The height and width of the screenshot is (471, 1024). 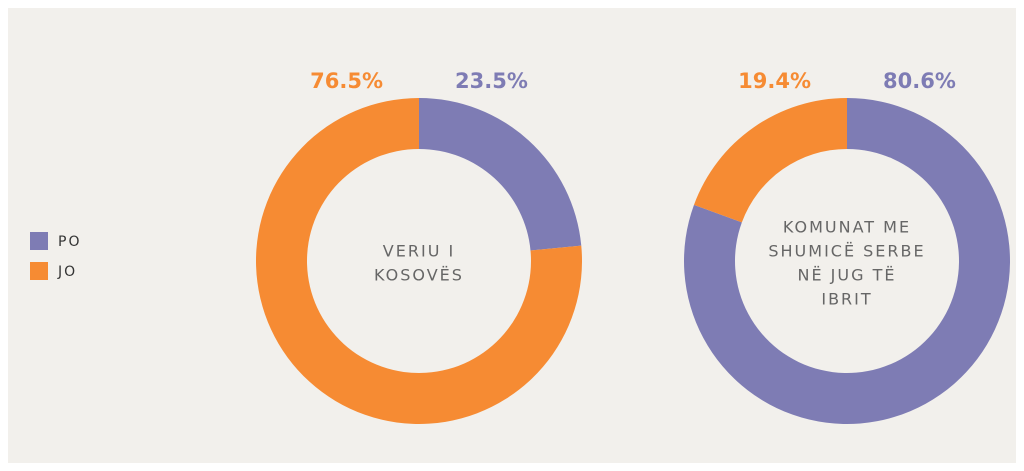 What do you see at coordinates (846, 251) in the screenshot?
I see `center-label: SHUMICË SERBE` at bounding box center [846, 251].